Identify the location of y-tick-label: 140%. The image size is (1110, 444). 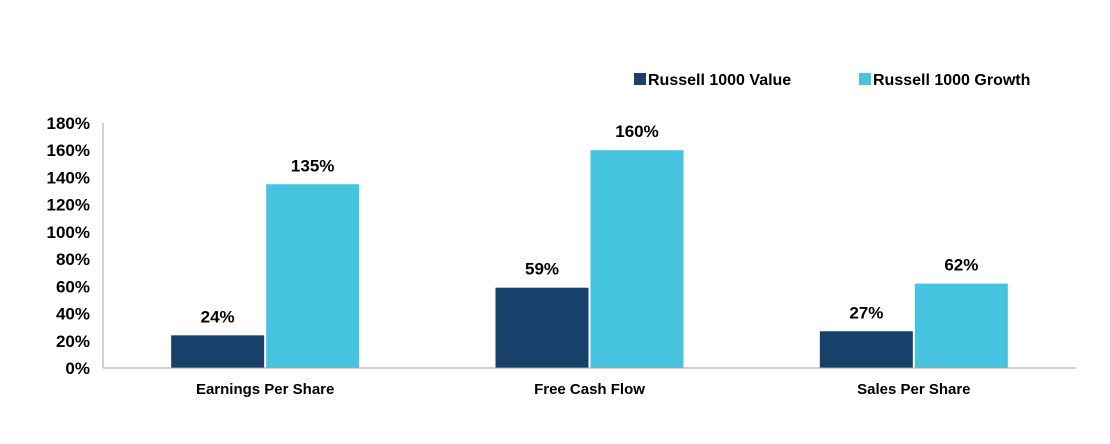
(68, 177).